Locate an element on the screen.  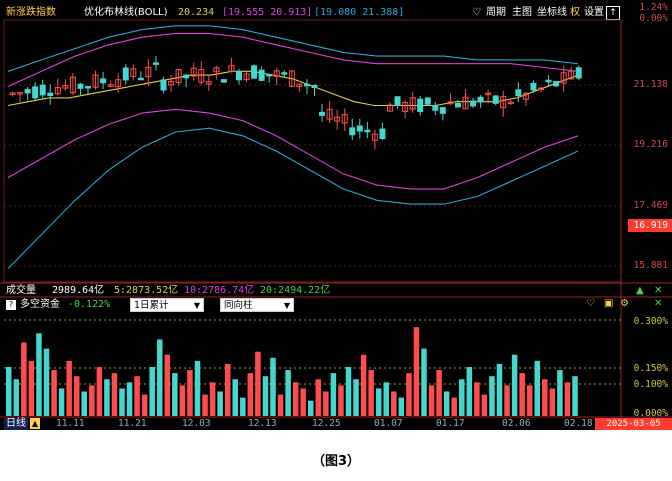
accumulate-select: 1日累计 ▼ is located at coordinates (167, 305).